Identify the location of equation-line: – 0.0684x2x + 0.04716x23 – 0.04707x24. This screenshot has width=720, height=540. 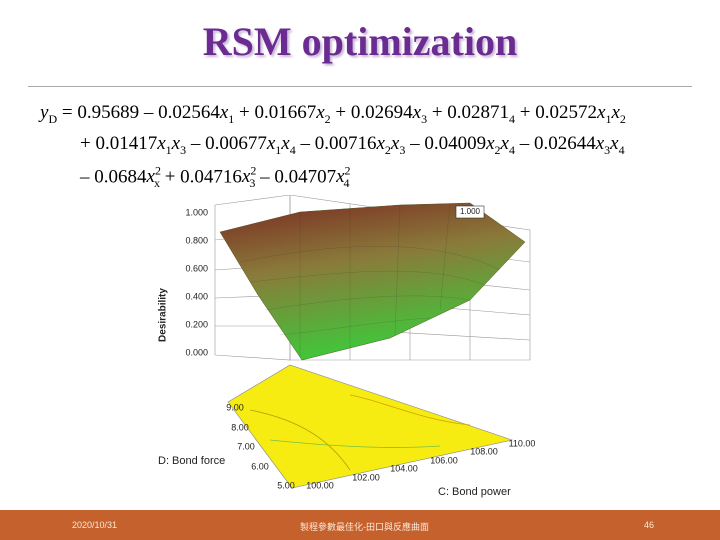
(333, 179).